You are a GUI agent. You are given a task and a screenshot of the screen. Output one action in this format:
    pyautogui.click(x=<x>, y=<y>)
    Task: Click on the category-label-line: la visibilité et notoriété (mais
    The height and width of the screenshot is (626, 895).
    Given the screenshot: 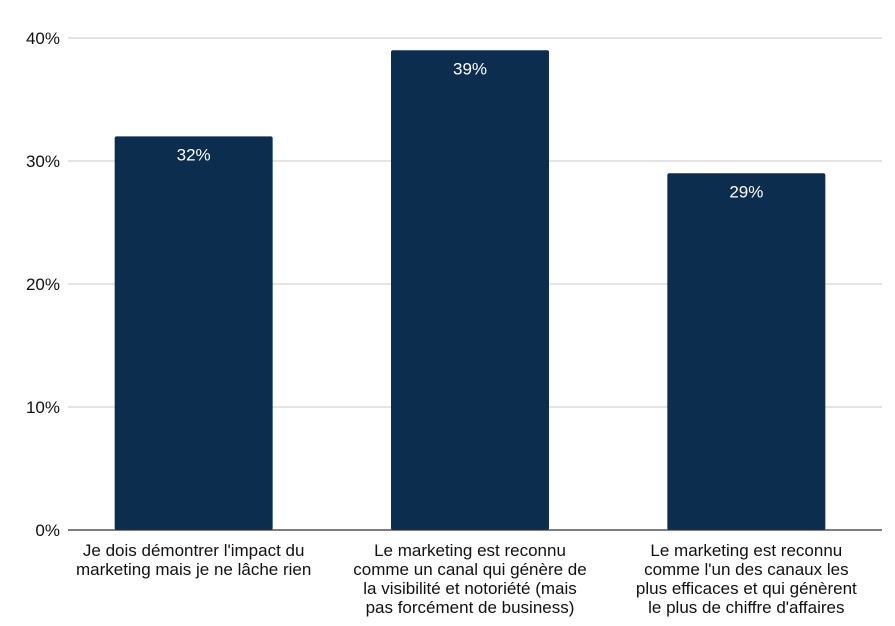 What is the action you would take?
    pyautogui.click(x=470, y=588)
    